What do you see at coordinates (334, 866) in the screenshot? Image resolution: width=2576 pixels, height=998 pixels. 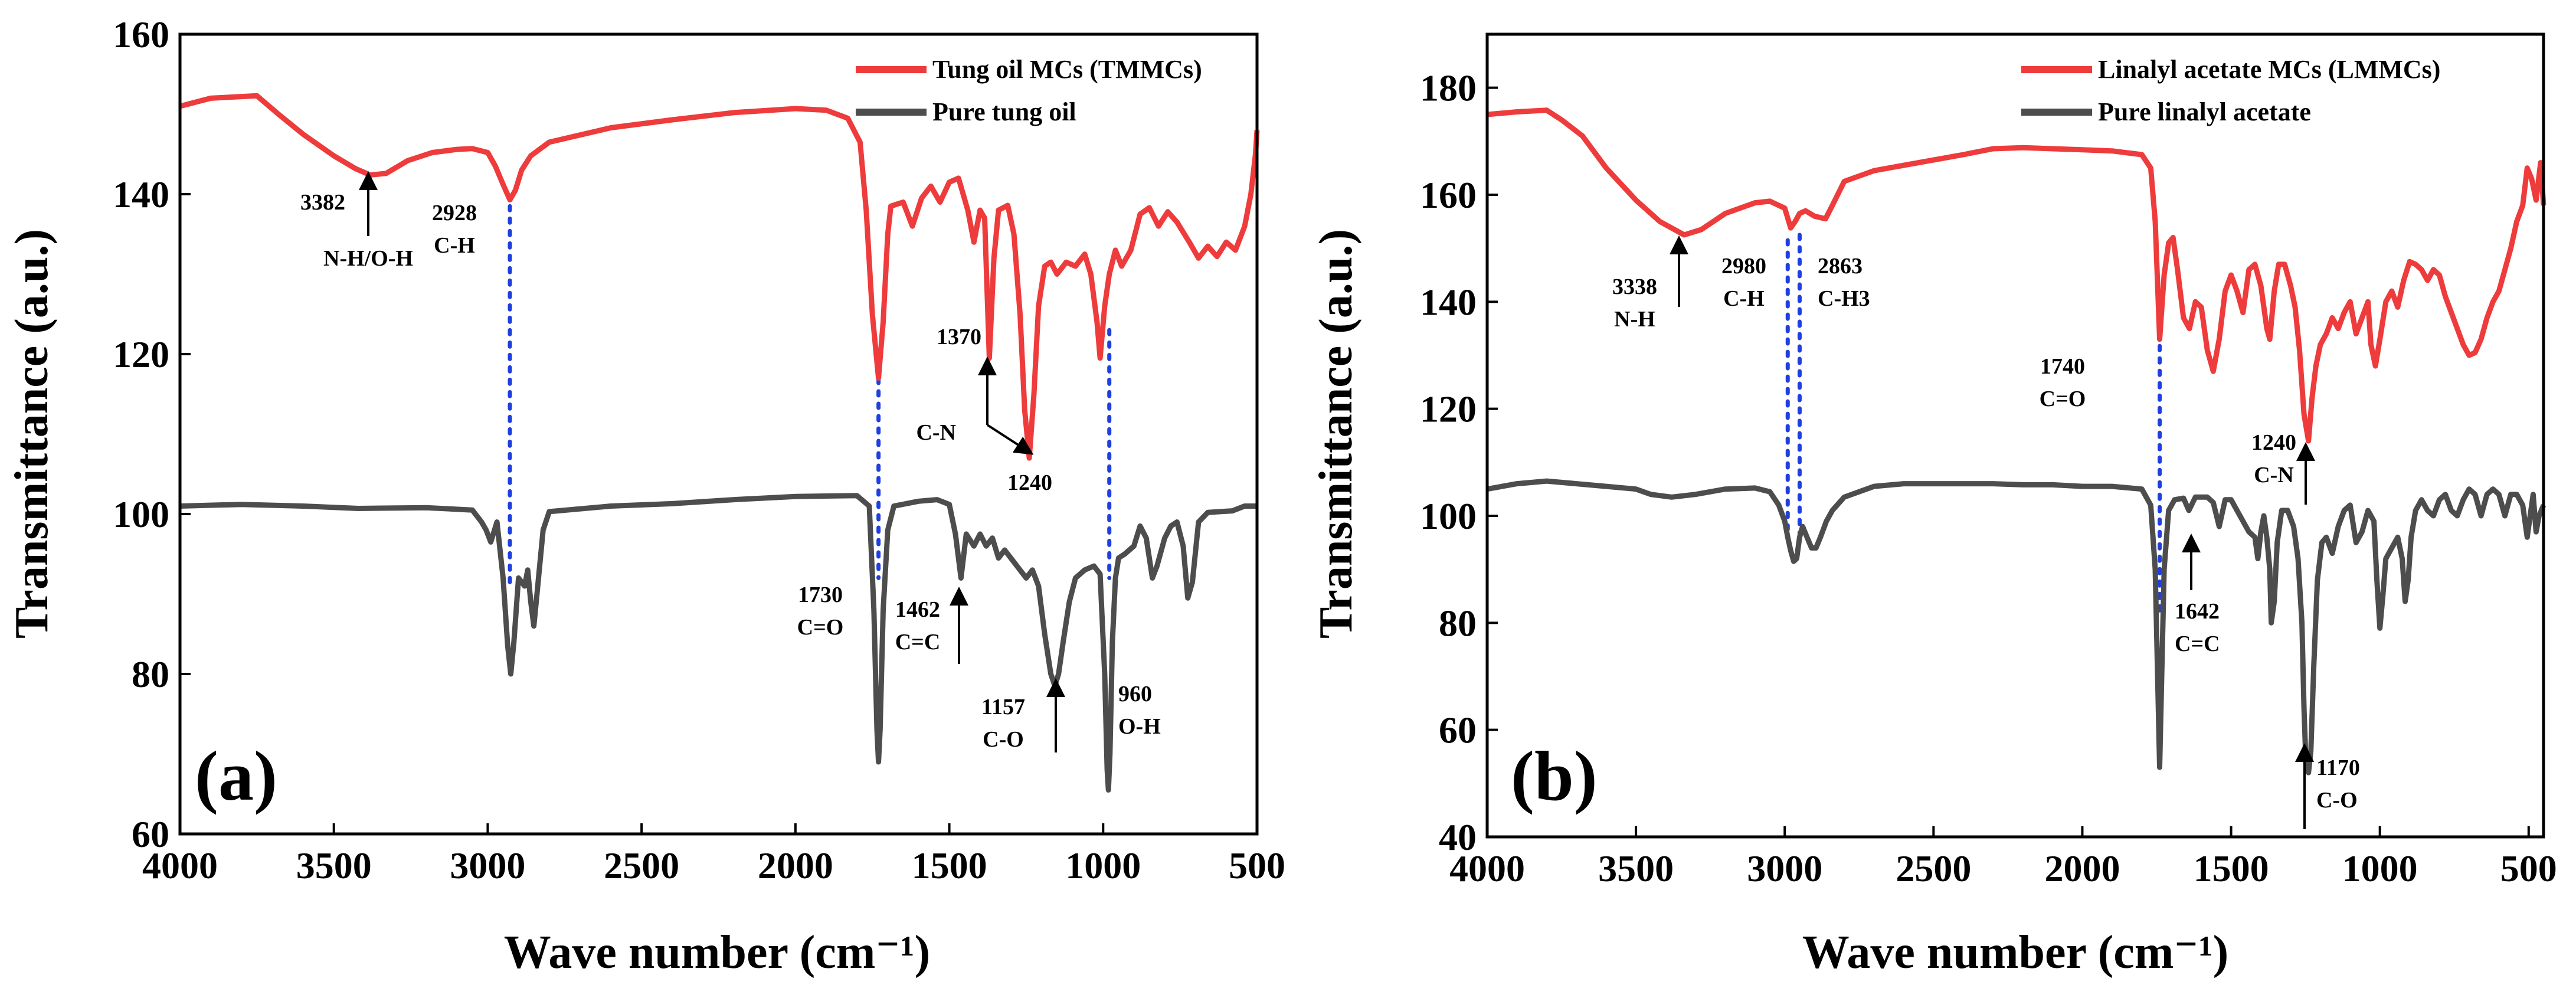 I see `panel-a-x-tick-label: 3500` at bounding box center [334, 866].